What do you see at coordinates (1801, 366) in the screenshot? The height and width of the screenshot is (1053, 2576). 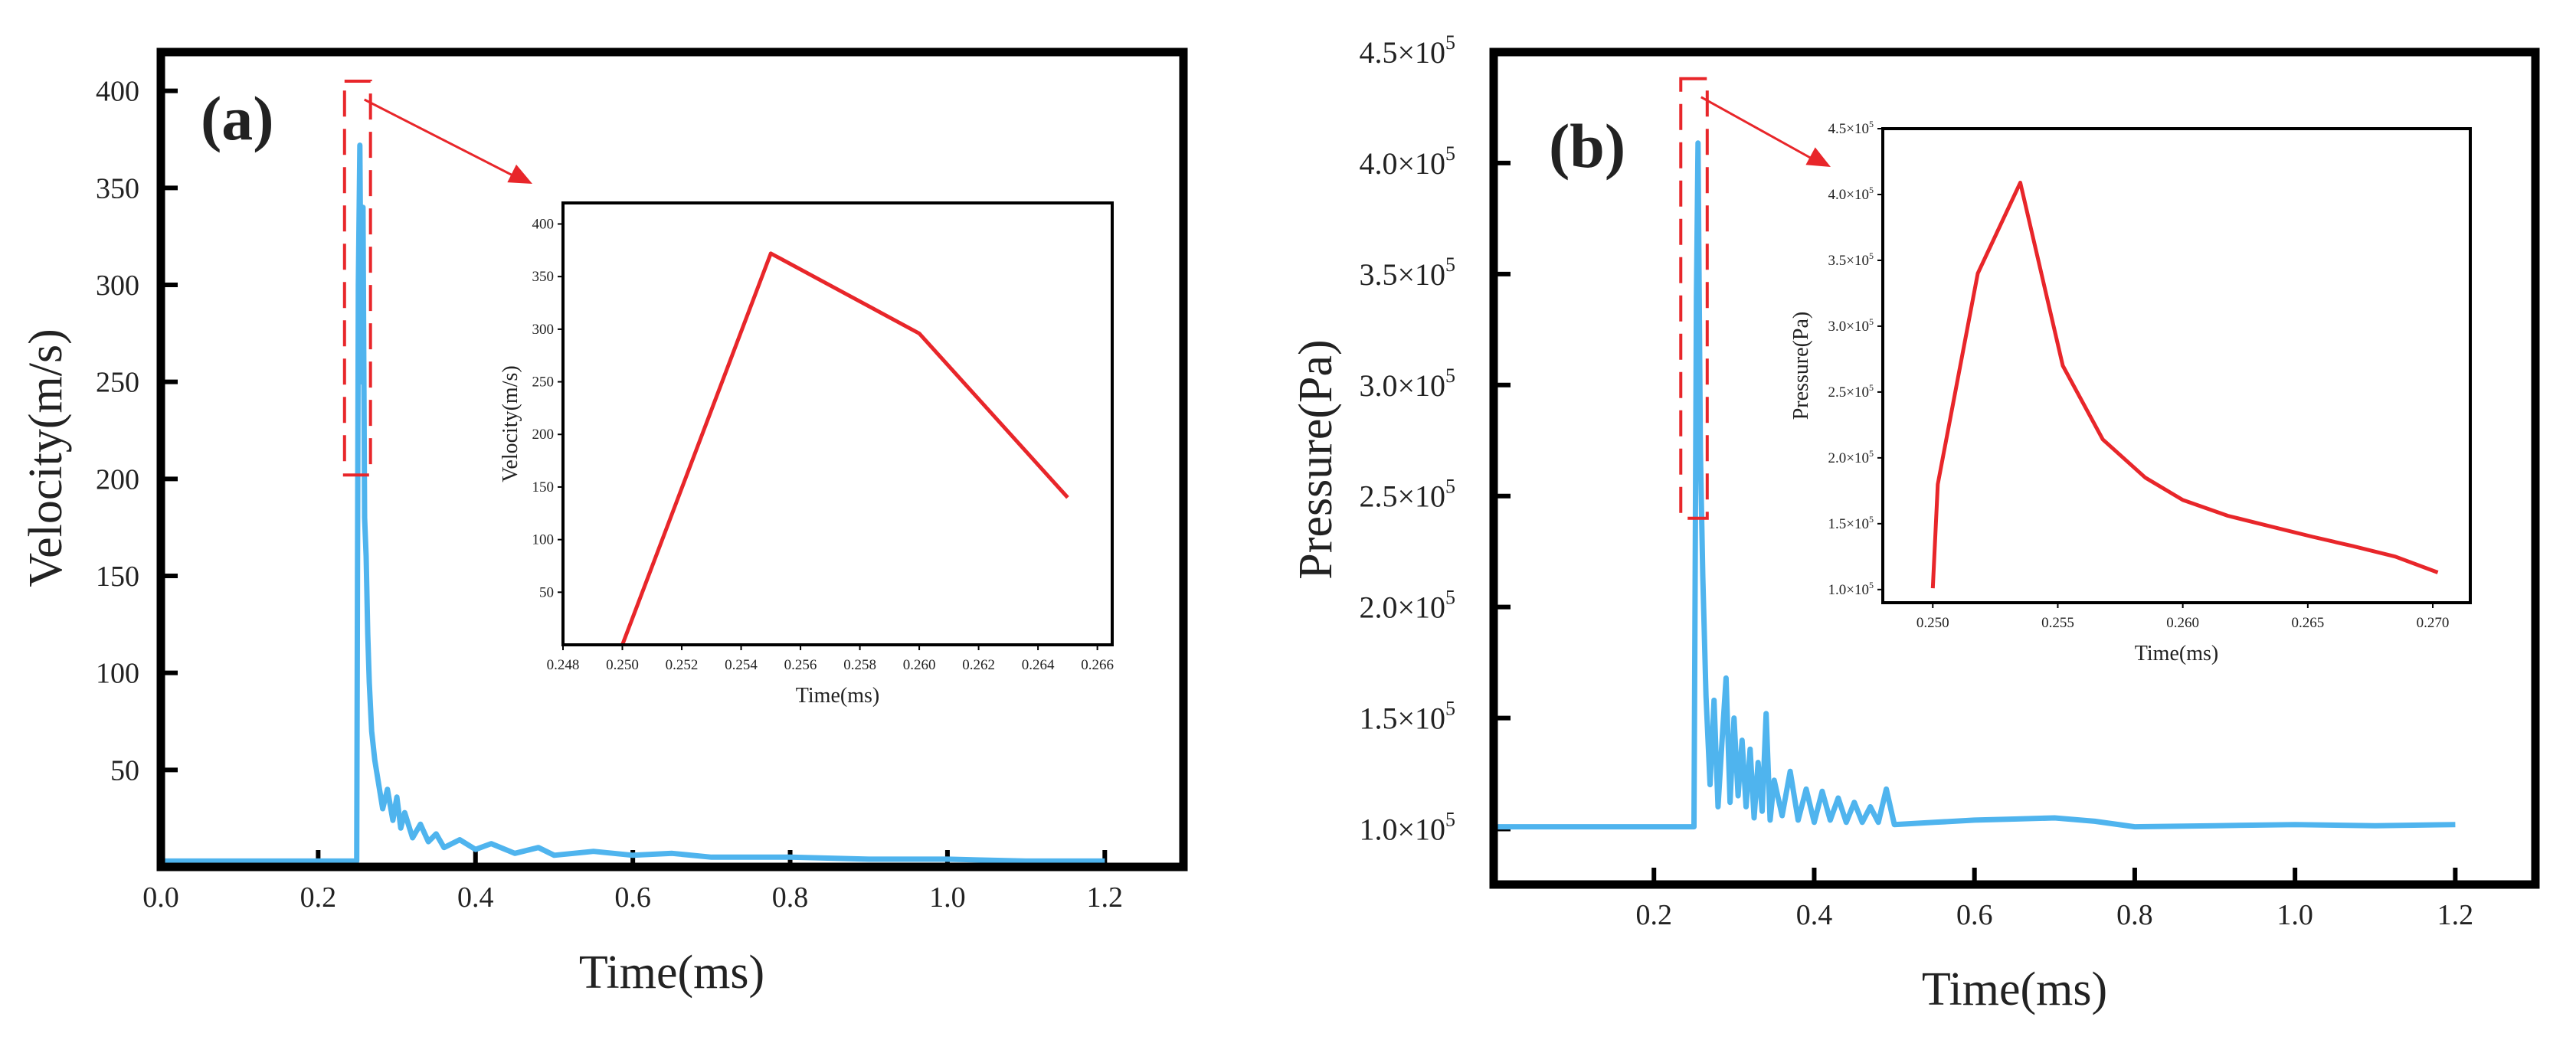 I see `inset-y-axis-title: Pressure(Pa)` at bounding box center [1801, 366].